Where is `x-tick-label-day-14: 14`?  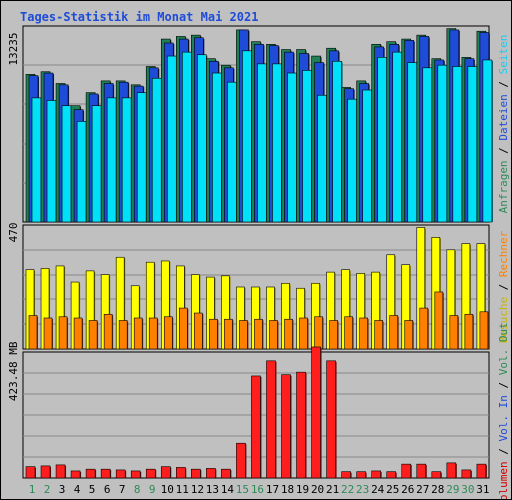
x-tick-label-day-14: 14 is located at coordinates (228, 489).